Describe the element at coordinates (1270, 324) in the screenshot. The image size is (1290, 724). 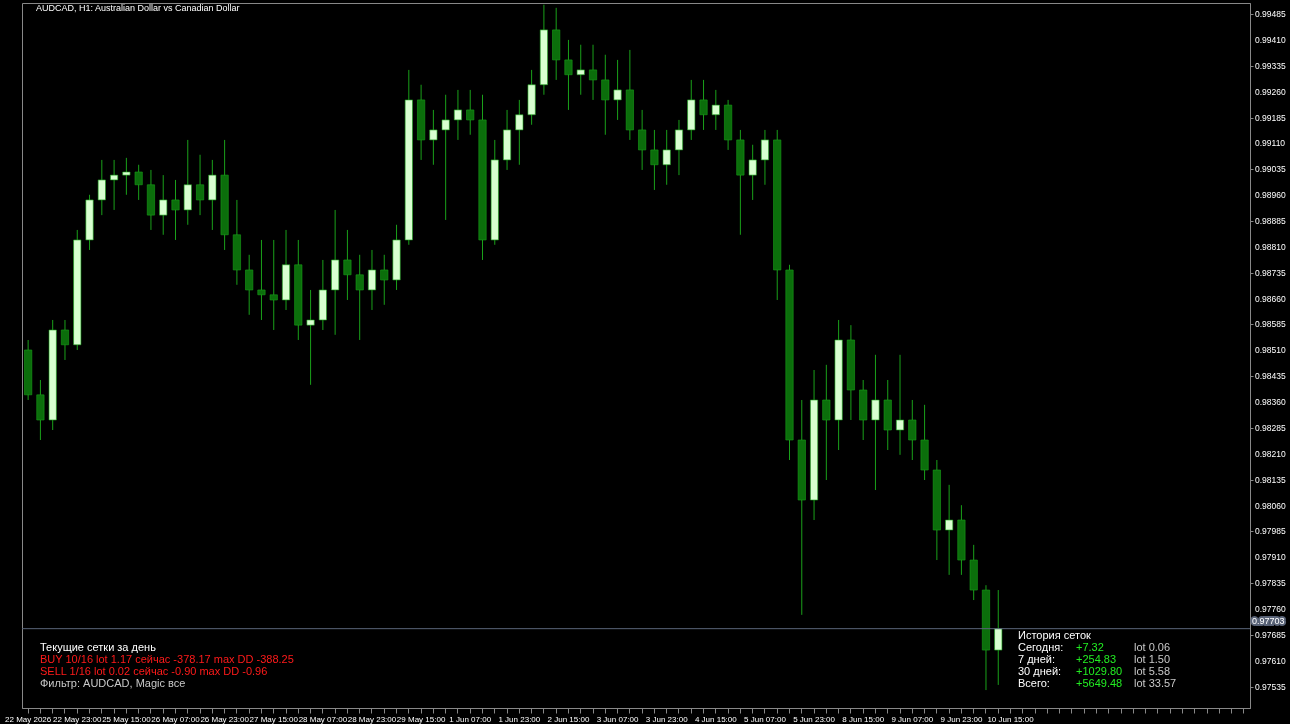
I see `y-tick-label: 0.98585` at that location.